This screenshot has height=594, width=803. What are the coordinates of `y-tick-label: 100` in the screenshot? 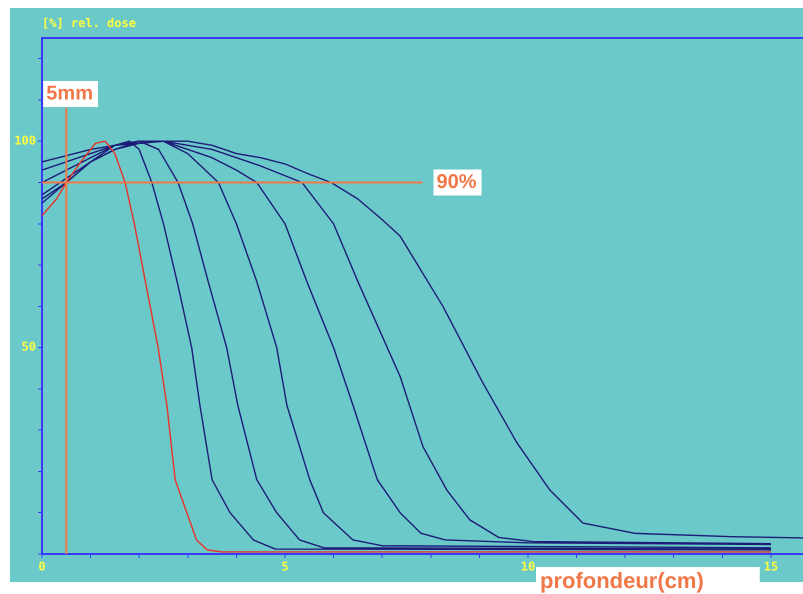 It's located at (25, 140).